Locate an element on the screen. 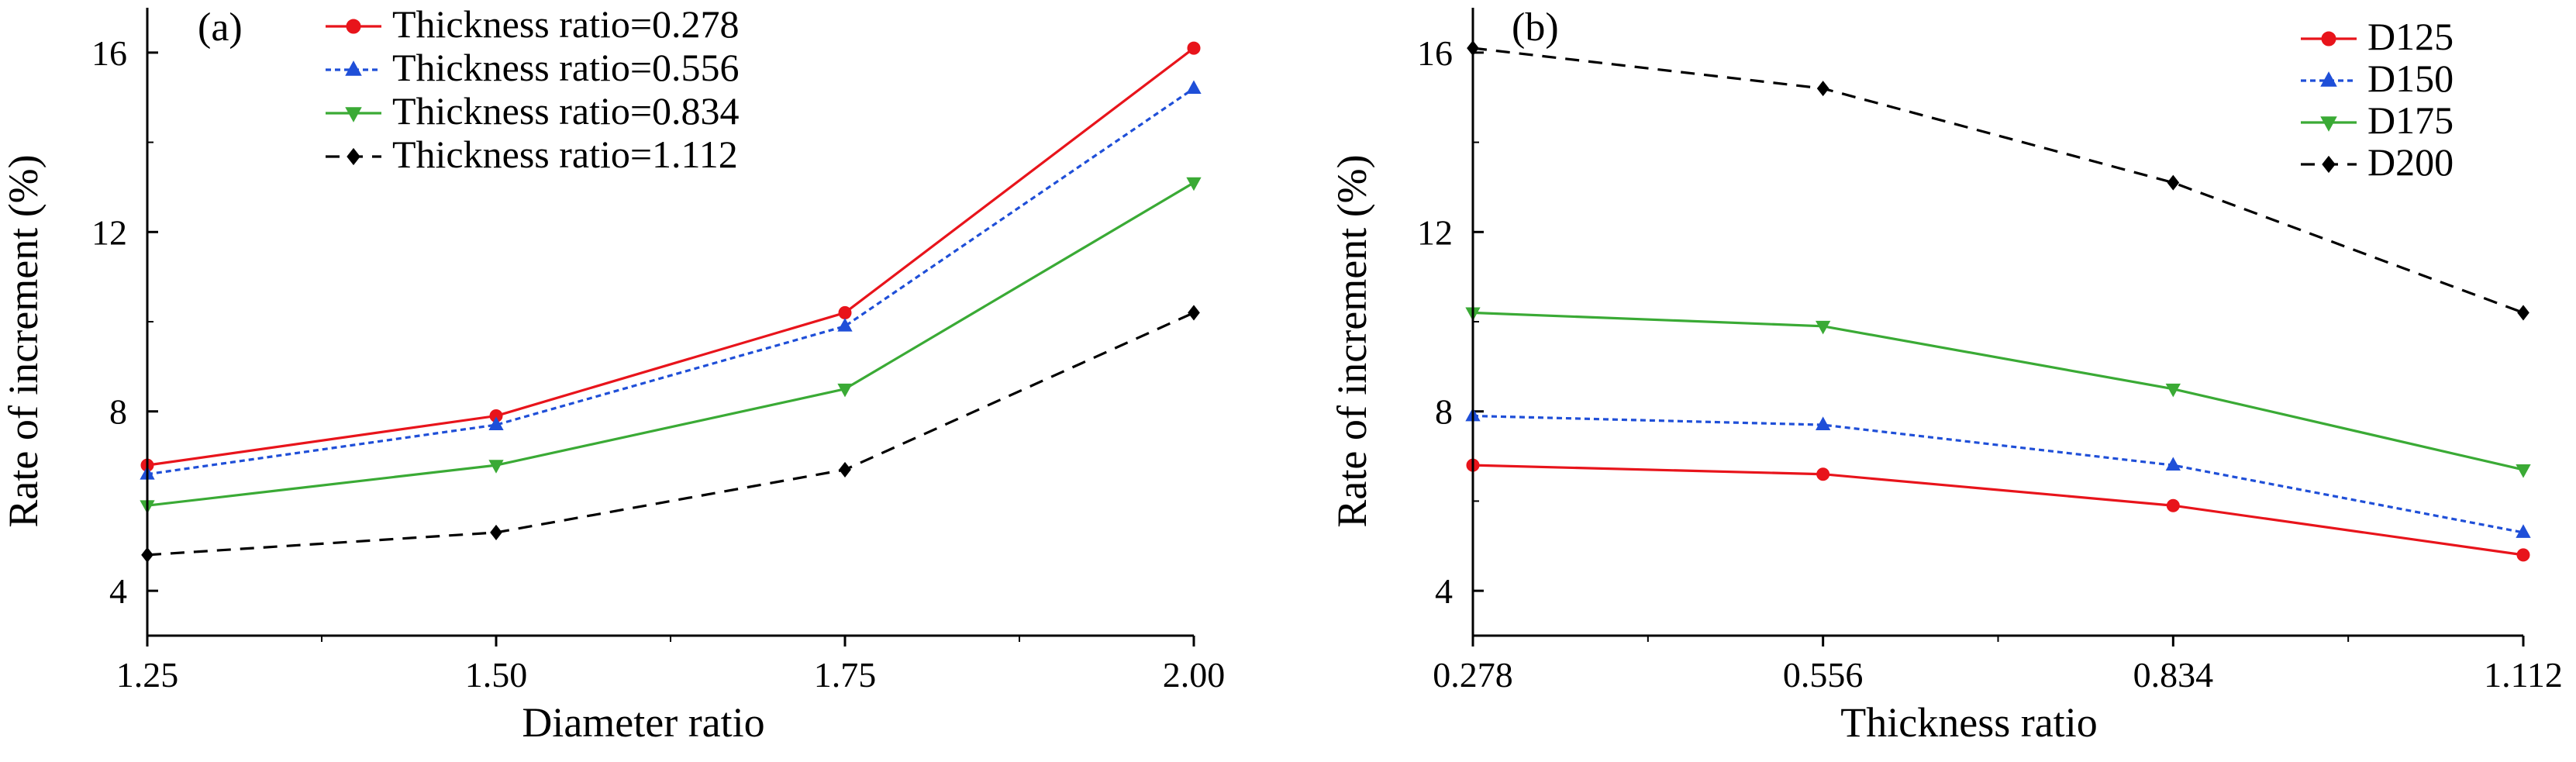 The width and height of the screenshot is (2576, 762). panel-a-legend-entry: Thickness ratio=1.112 is located at coordinates (532, 154).